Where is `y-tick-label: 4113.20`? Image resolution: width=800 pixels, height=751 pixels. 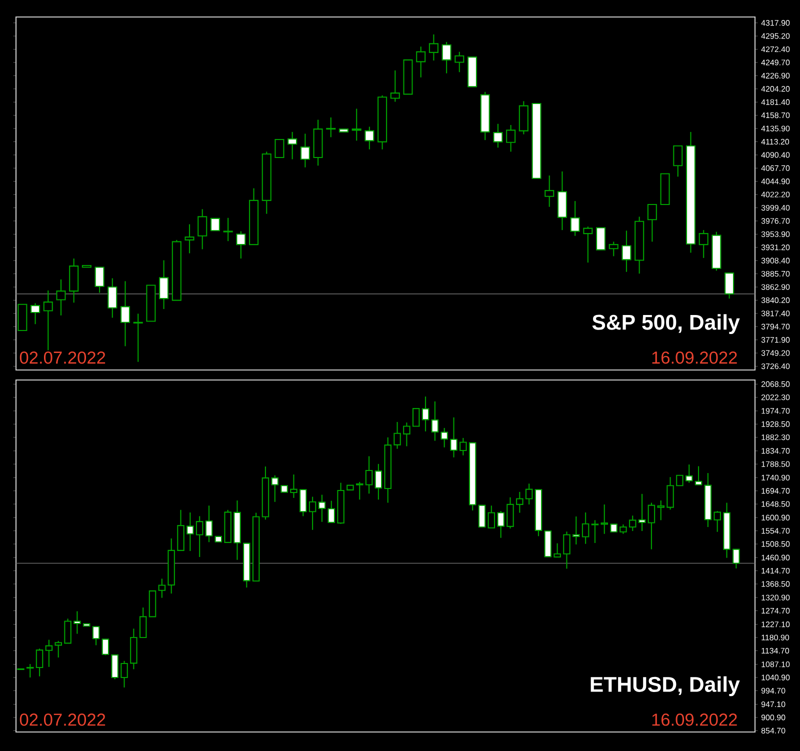 y-tick-label: 4113.20 is located at coordinates (775, 141).